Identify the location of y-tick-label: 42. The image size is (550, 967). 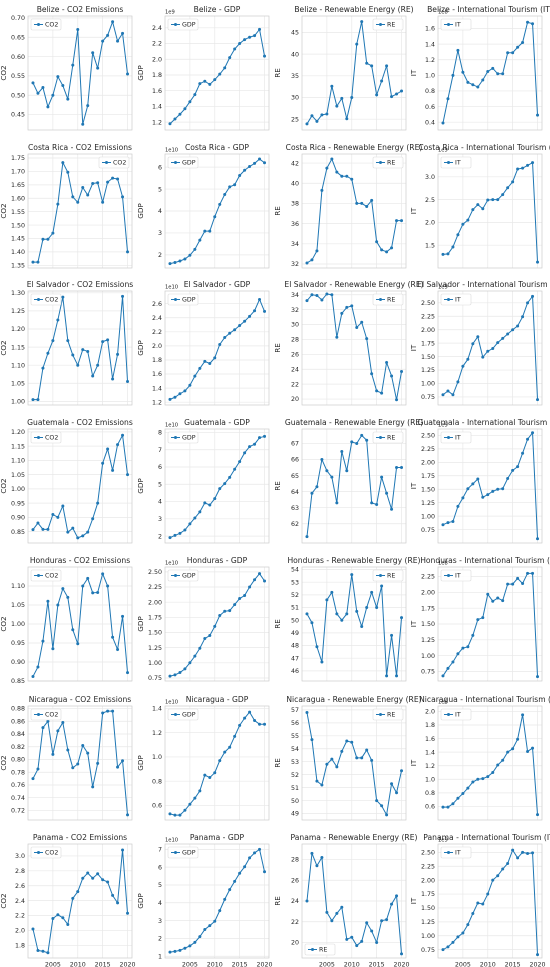
(295, 163).